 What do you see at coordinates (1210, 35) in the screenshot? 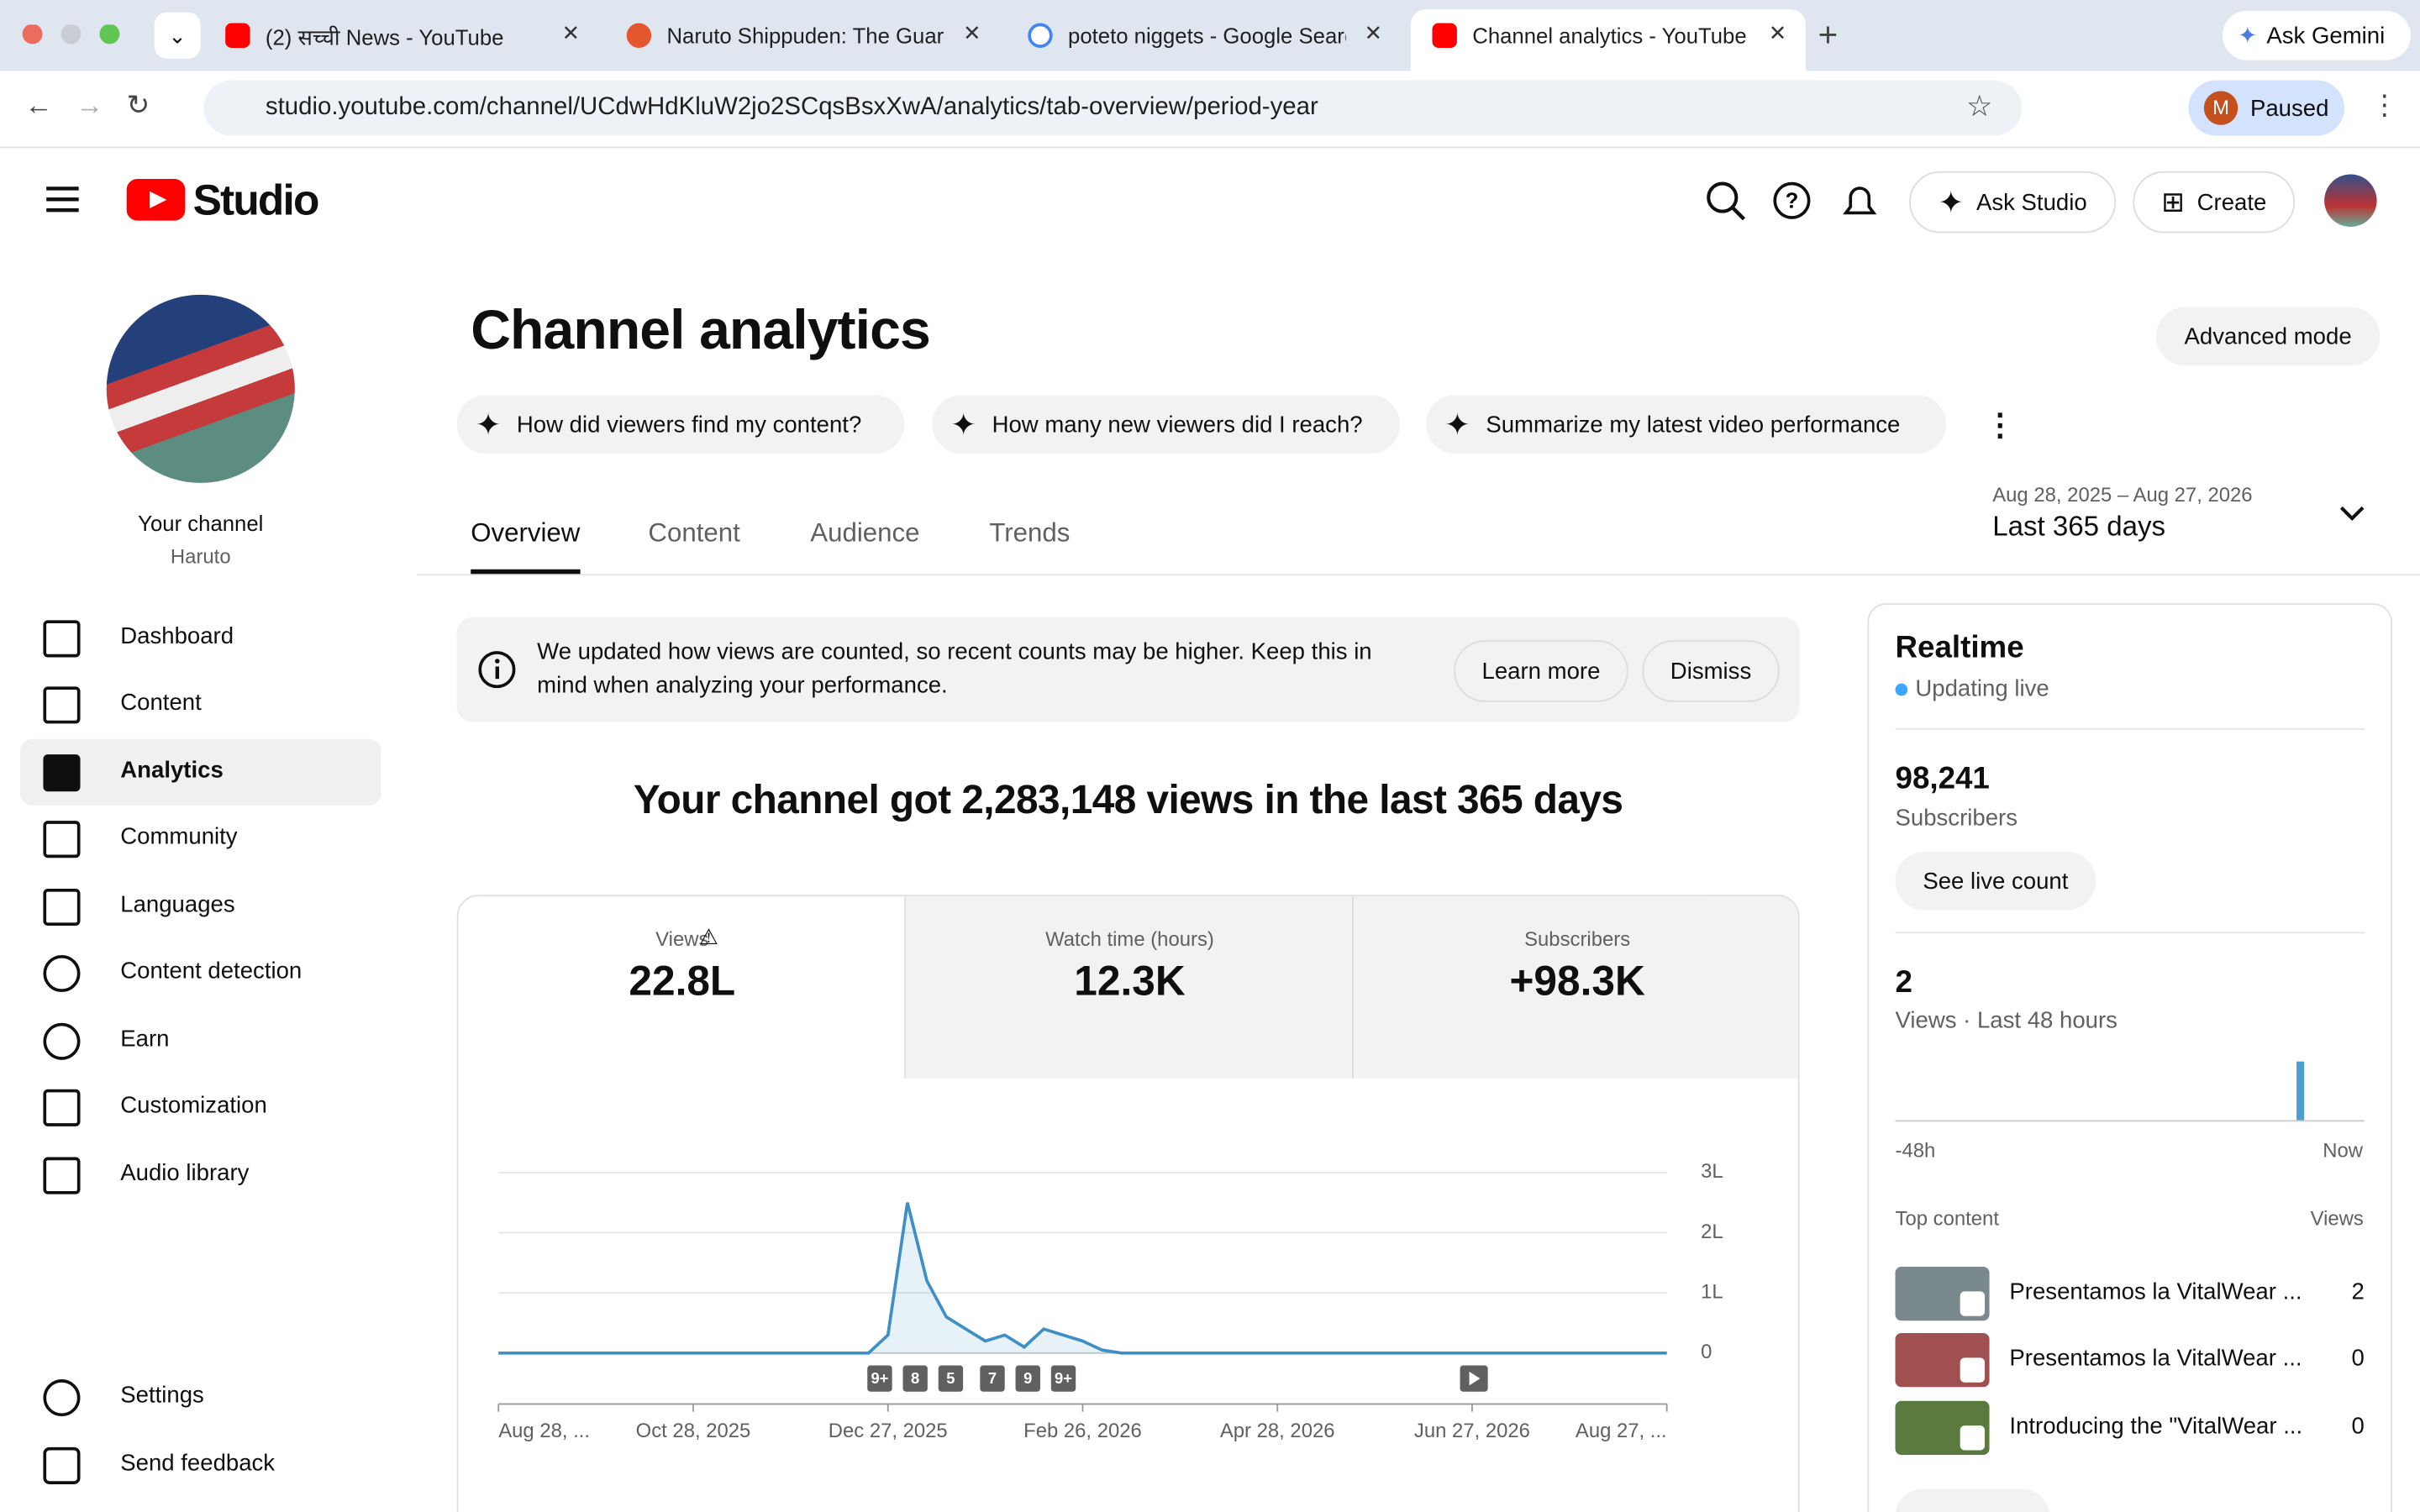
I see `tab-strip` at bounding box center [1210, 35].